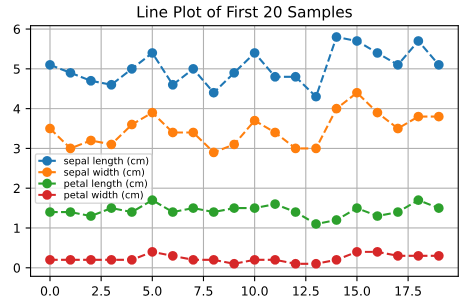 This screenshot has width=470, height=302. Describe the element at coordinates (357, 291) in the screenshot. I see `x-tick-label: 15.0` at that location.